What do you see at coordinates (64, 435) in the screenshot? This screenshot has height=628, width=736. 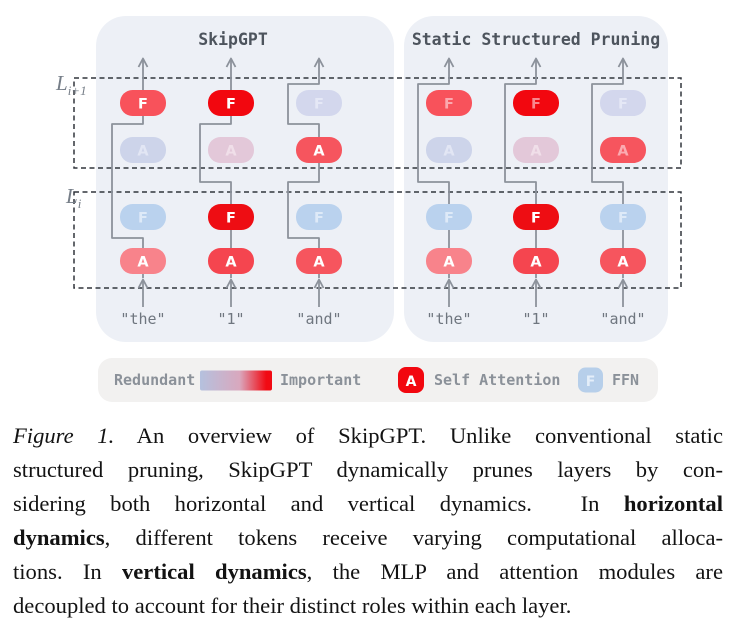 I see `caption-segment: Figure 1.` at bounding box center [64, 435].